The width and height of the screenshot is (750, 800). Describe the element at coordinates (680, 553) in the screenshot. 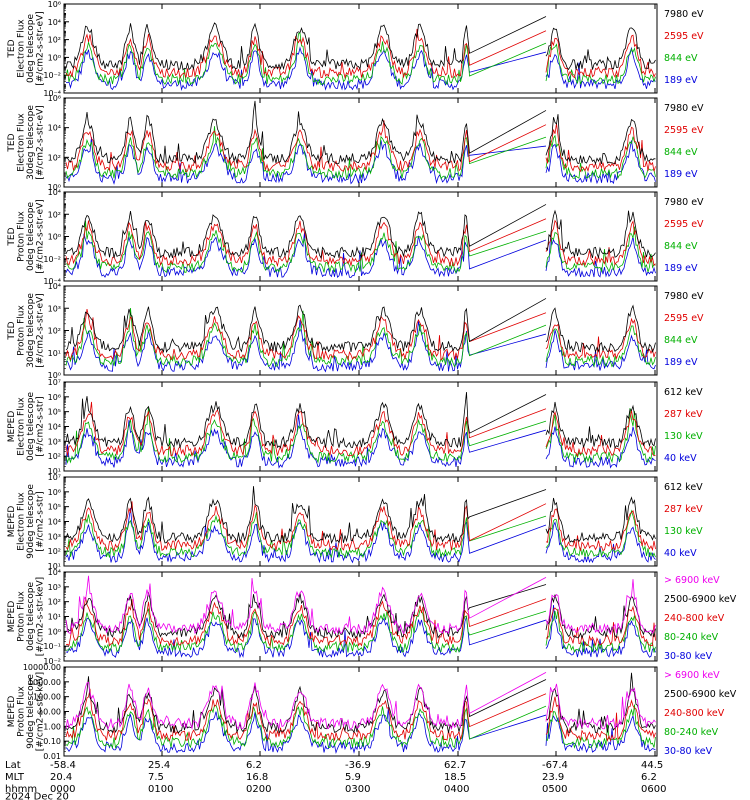

I see `legend-entry: 40 keV` at that location.